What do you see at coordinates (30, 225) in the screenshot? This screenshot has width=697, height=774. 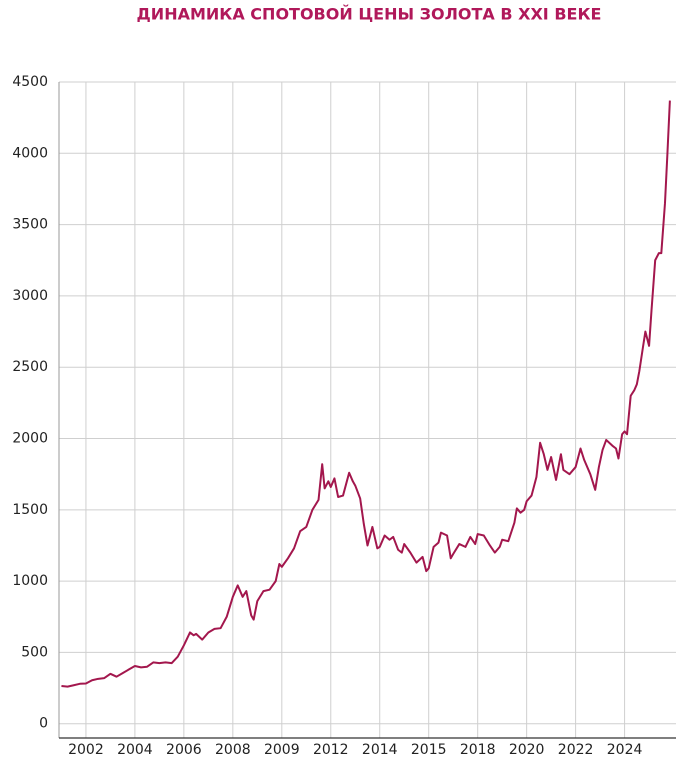 I see `y-tick-label: 3500` at bounding box center [30, 225].